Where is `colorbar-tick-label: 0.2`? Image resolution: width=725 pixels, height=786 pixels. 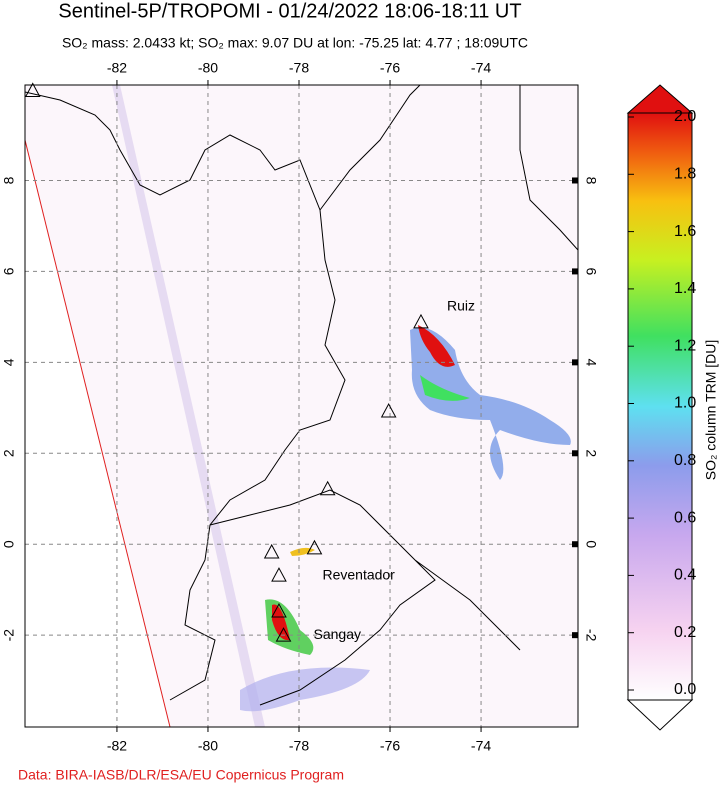
colorbar-tick-label: 0.2 is located at coordinates (685, 632).